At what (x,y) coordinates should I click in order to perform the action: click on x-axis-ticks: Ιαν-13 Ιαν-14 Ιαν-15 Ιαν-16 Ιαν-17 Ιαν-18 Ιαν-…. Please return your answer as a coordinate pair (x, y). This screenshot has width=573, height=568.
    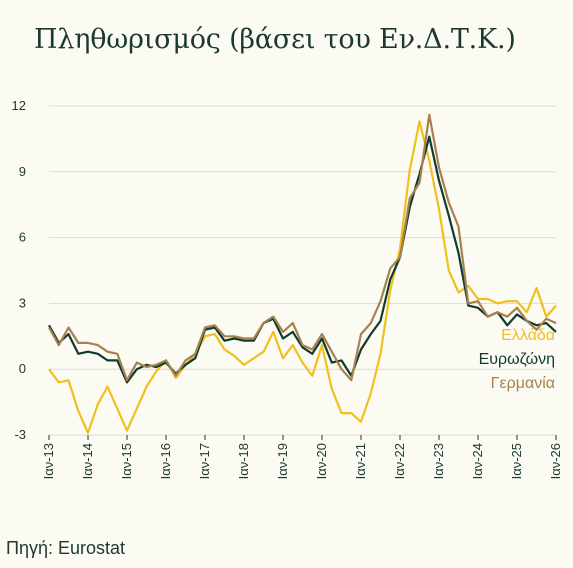
    Looking at the image, I should click on (302, 457).